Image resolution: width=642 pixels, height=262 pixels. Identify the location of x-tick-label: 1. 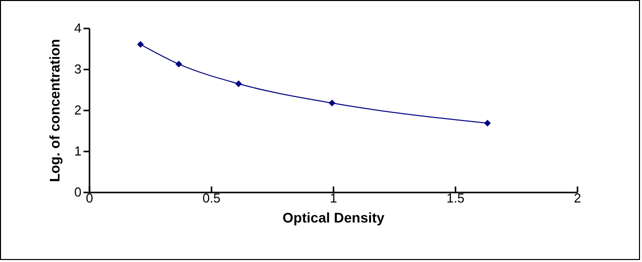
(334, 198).